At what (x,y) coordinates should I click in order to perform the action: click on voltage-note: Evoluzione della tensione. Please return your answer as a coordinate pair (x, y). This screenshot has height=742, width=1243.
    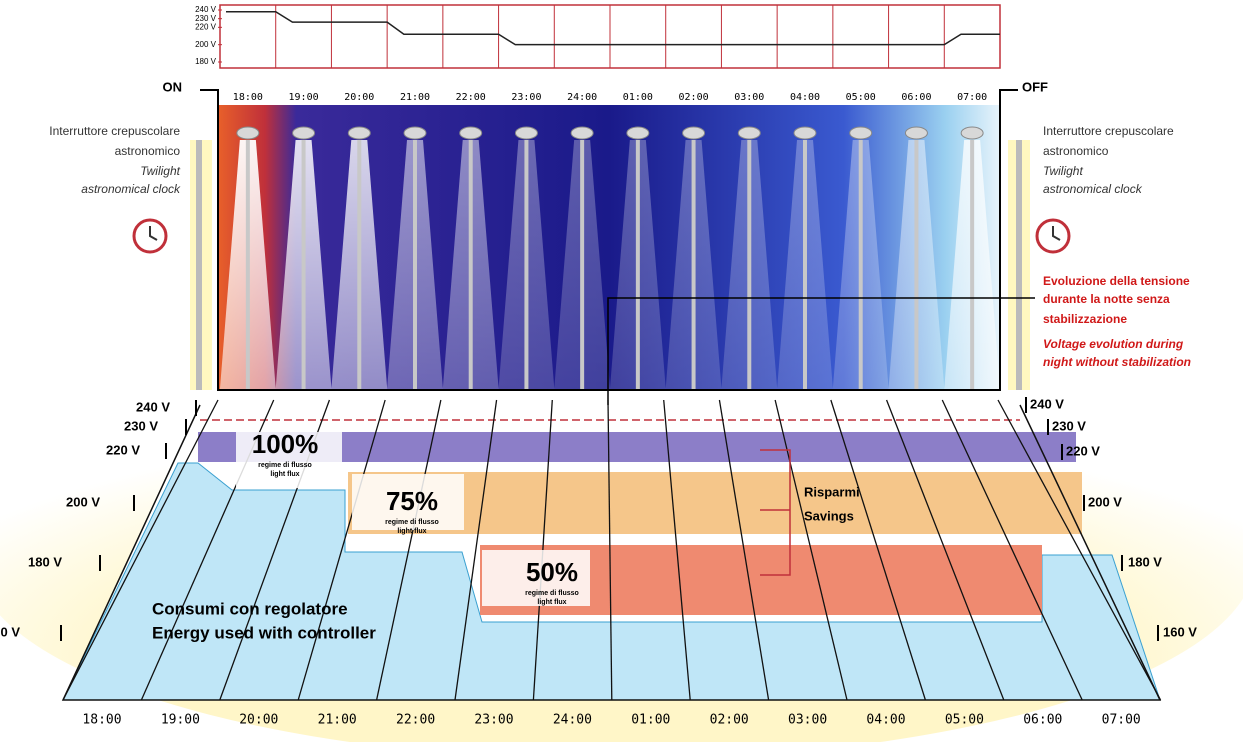
    Looking at the image, I should click on (1116, 281).